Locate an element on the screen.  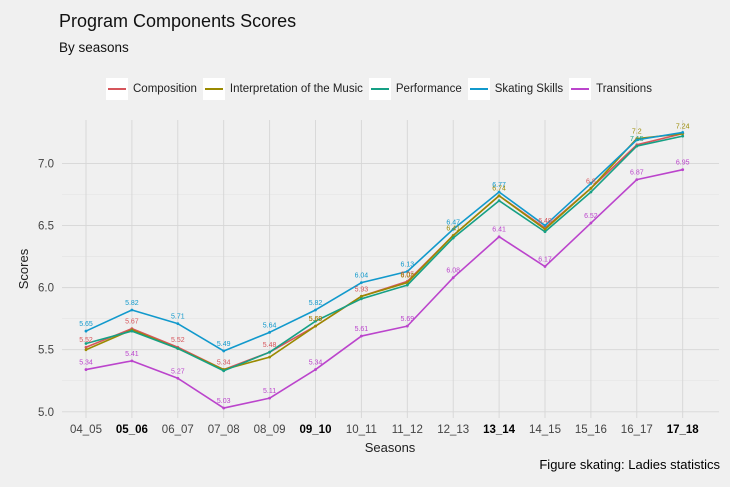
legend-label-transitions: Transitions is located at coordinates (624, 89).